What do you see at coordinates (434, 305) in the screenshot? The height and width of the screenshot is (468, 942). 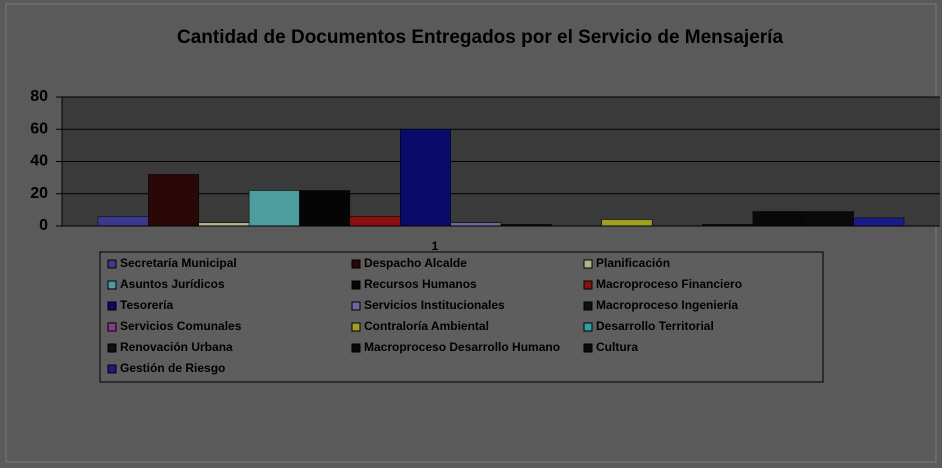 I see `legend-label: Servicios Institucionales` at bounding box center [434, 305].